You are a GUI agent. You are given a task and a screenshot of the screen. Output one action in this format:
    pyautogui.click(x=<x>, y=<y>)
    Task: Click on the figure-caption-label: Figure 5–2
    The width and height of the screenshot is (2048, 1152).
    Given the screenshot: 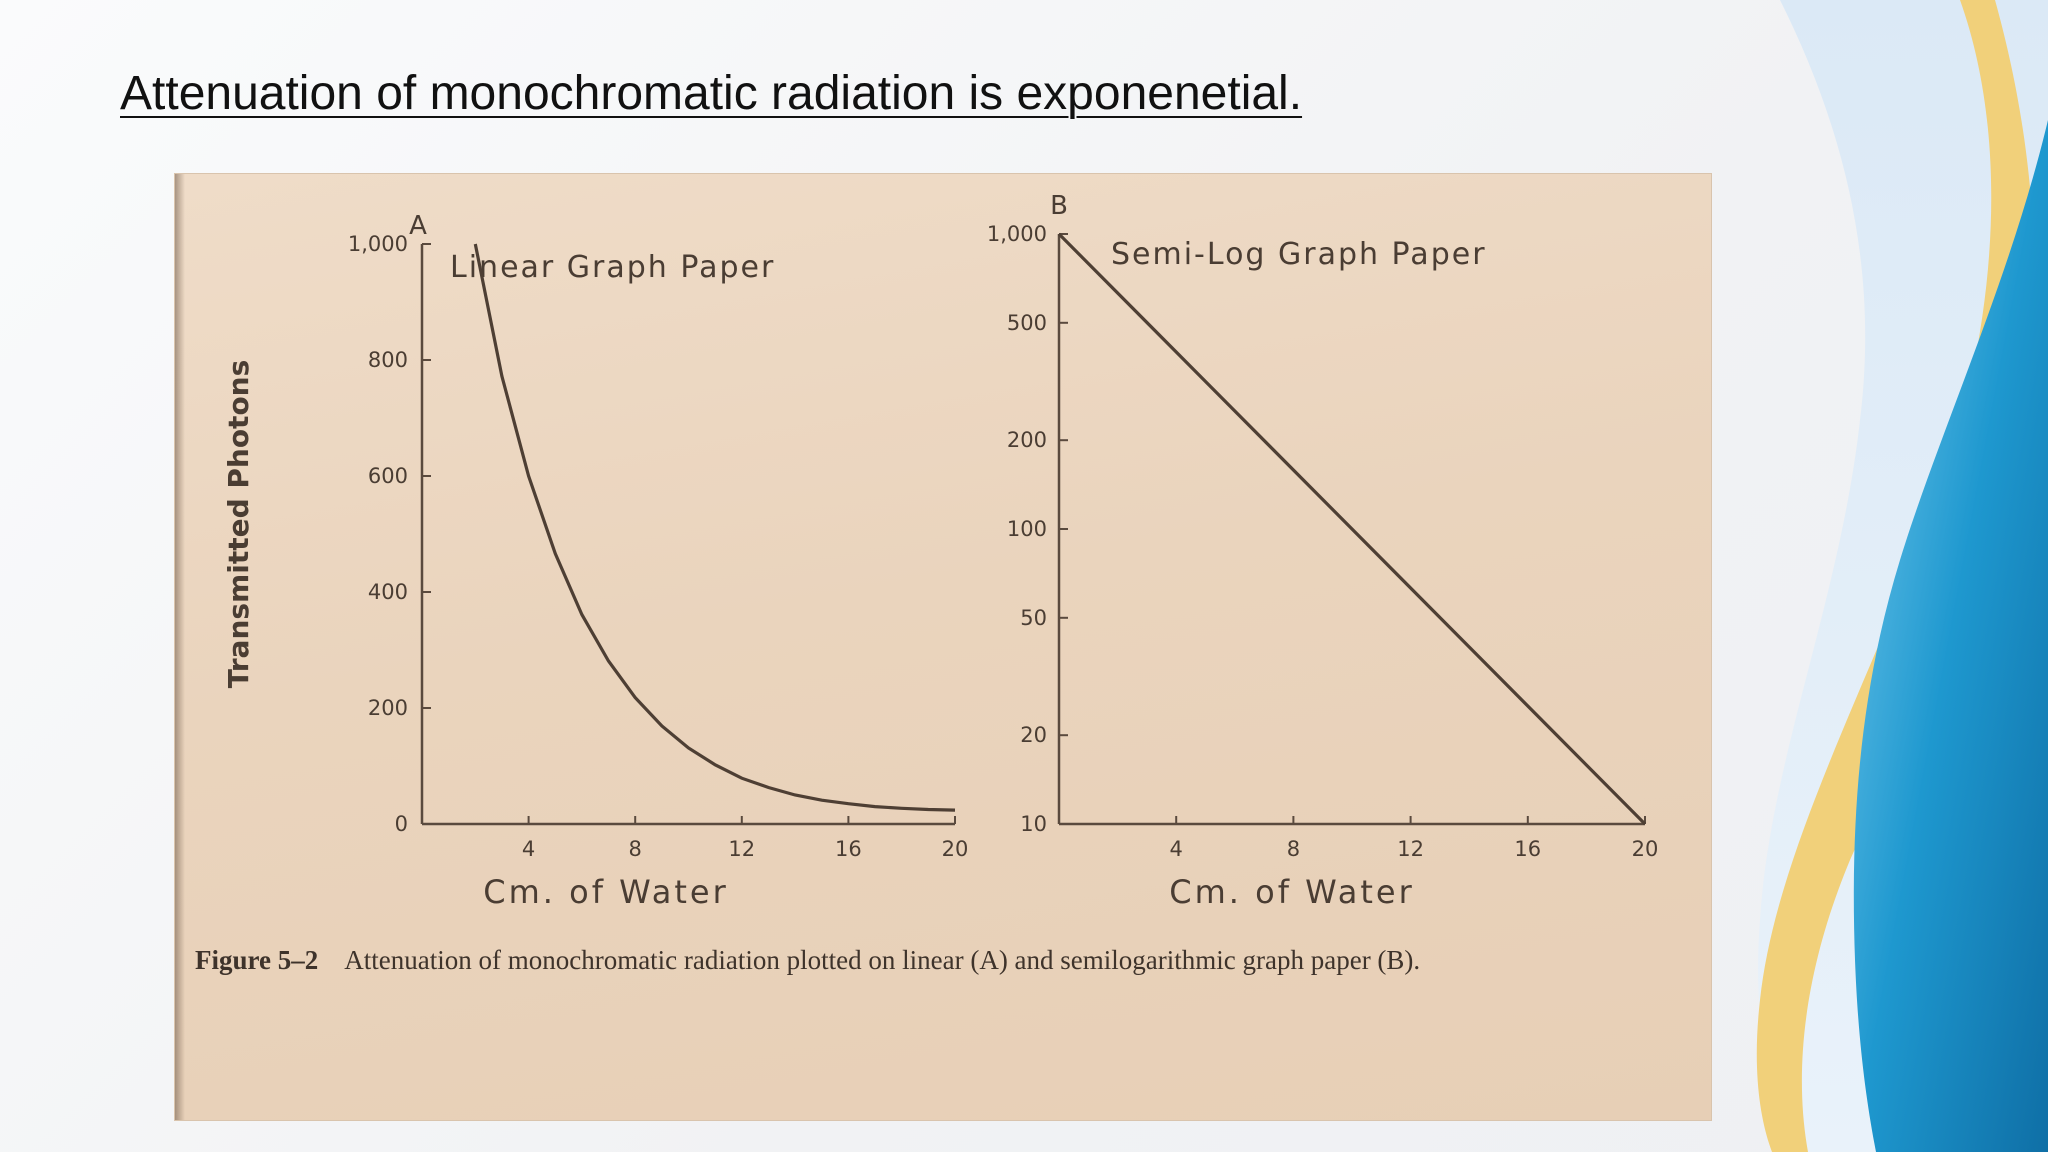 What is the action you would take?
    pyautogui.click(x=257, y=960)
    